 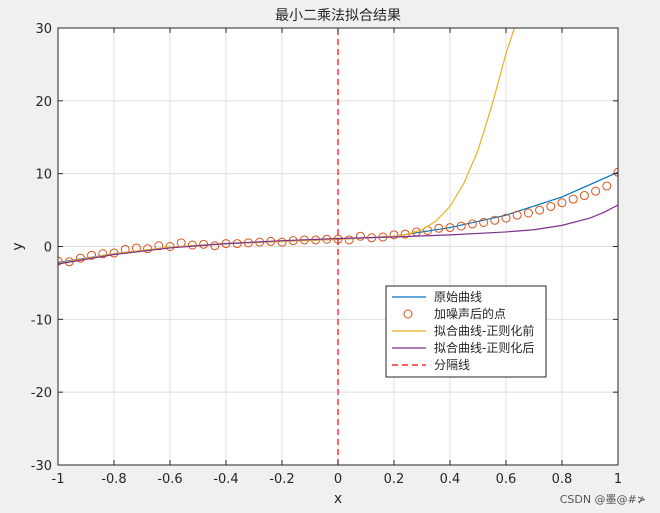 What do you see at coordinates (602, 499) in the screenshot?
I see `watermark: CSDN @墨@#≯` at bounding box center [602, 499].